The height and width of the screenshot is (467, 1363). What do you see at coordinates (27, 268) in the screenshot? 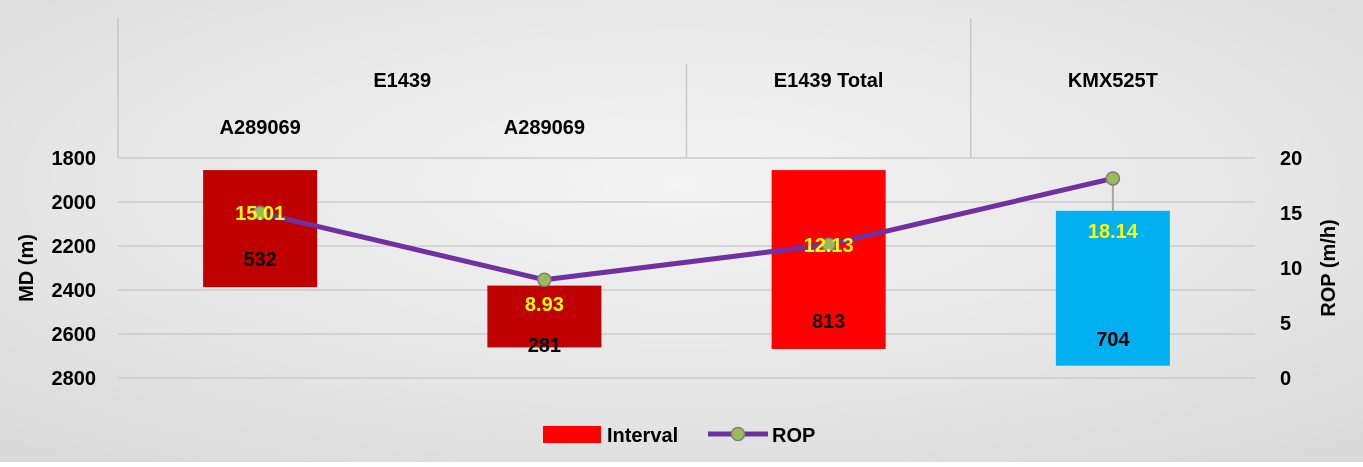
I see `left-axis-title: MD (m)` at bounding box center [27, 268].